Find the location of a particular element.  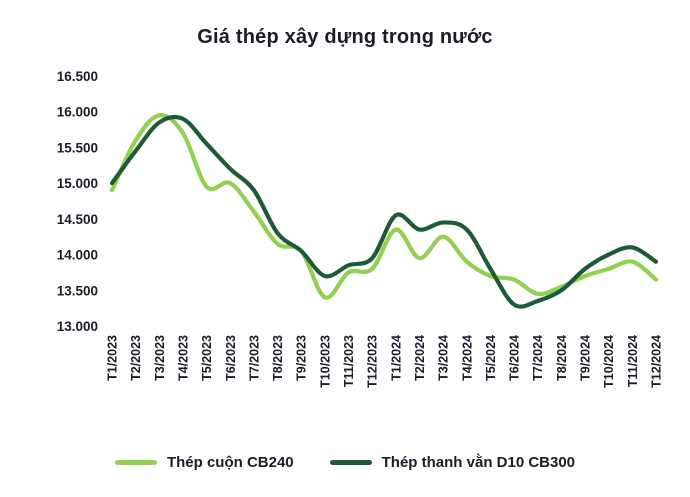

legend-swatch-cb300 is located at coordinates (350, 462).